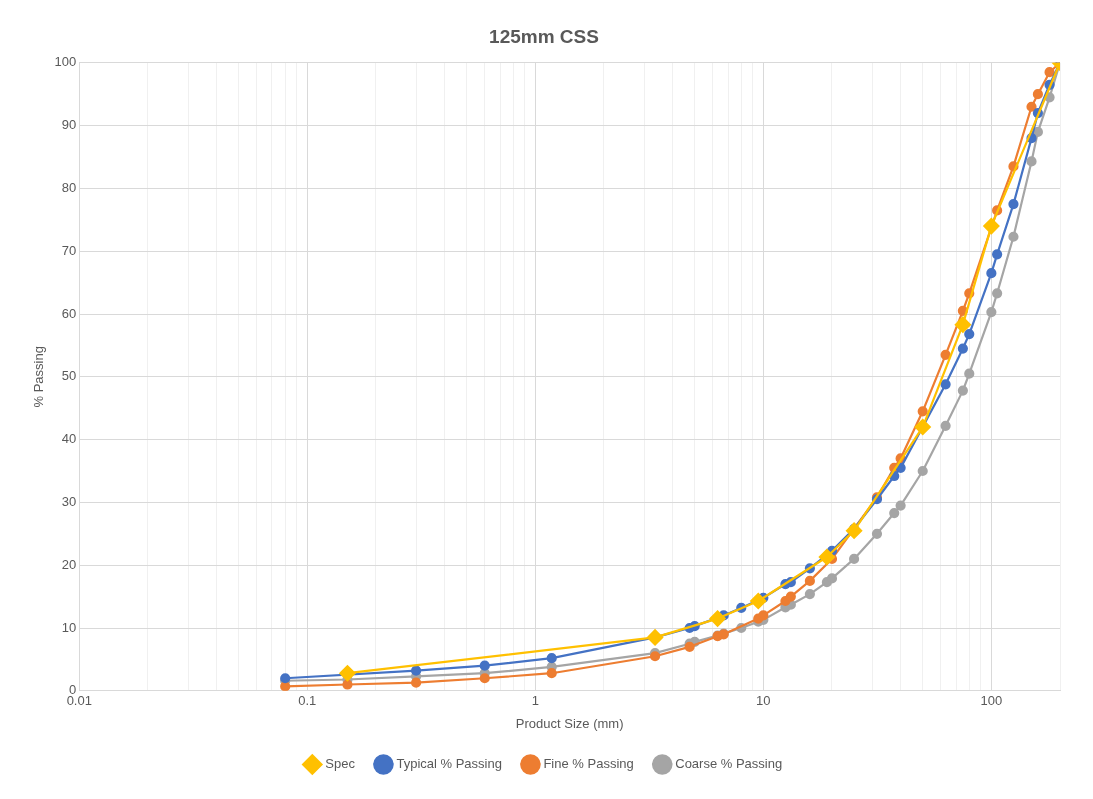  Describe the element at coordinates (39, 377) in the screenshot. I see `y-axis-title: % Passing` at that location.